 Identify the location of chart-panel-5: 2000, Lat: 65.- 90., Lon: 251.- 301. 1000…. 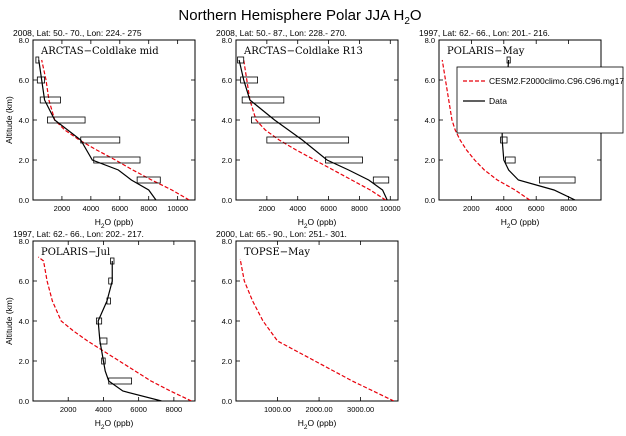
(307, 330).